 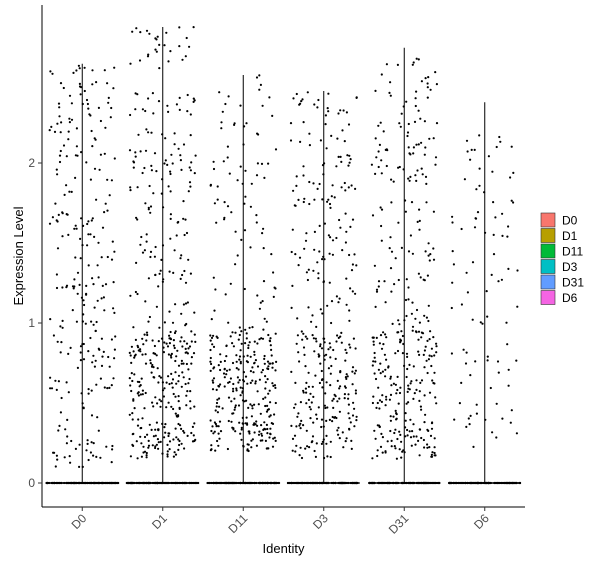 I want to click on violin-group-d1, so click(x=162, y=255).